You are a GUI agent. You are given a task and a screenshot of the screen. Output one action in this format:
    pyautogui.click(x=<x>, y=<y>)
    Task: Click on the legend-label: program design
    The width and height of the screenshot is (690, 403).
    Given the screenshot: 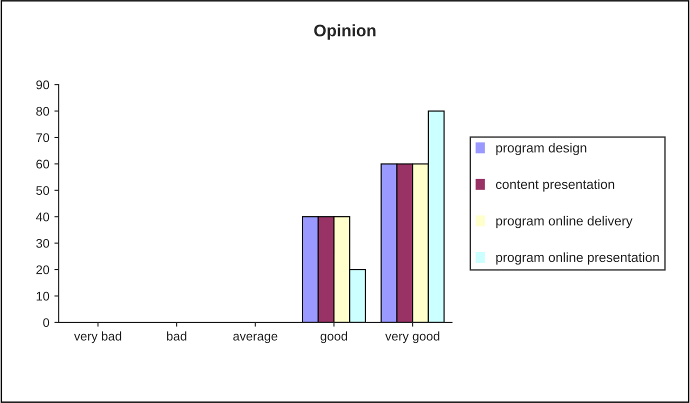 What is the action you would take?
    pyautogui.click(x=541, y=149)
    